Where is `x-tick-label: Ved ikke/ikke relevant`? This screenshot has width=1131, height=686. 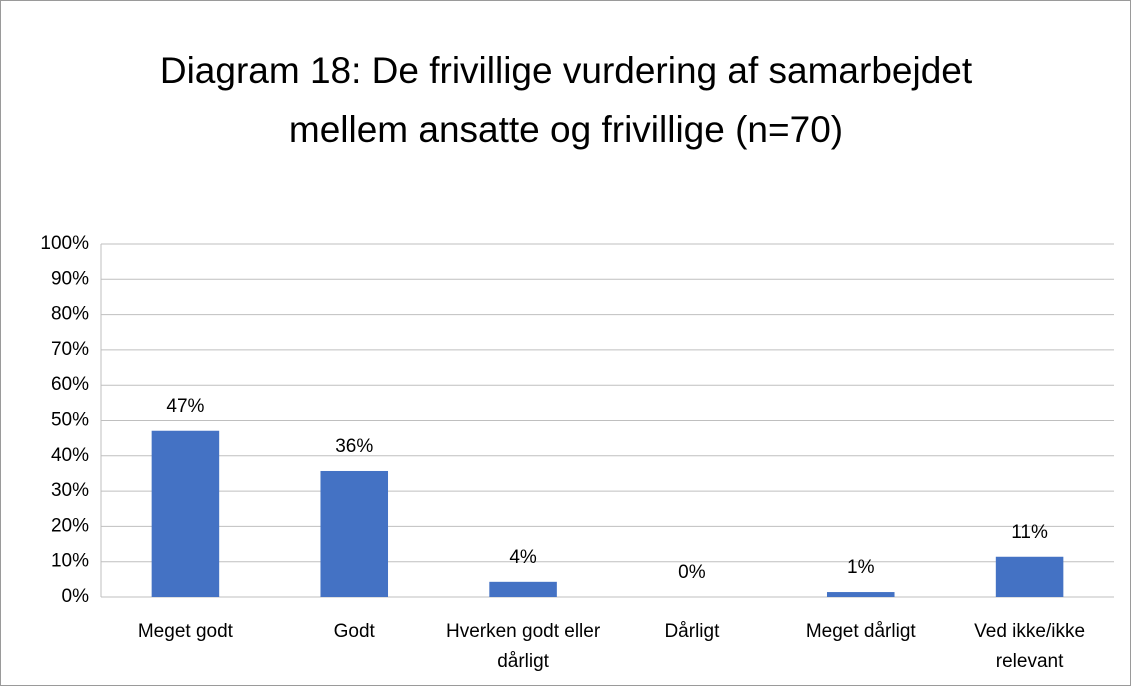
x-tick-label: Ved ikke/ikke relevant is located at coordinates (1030, 646).